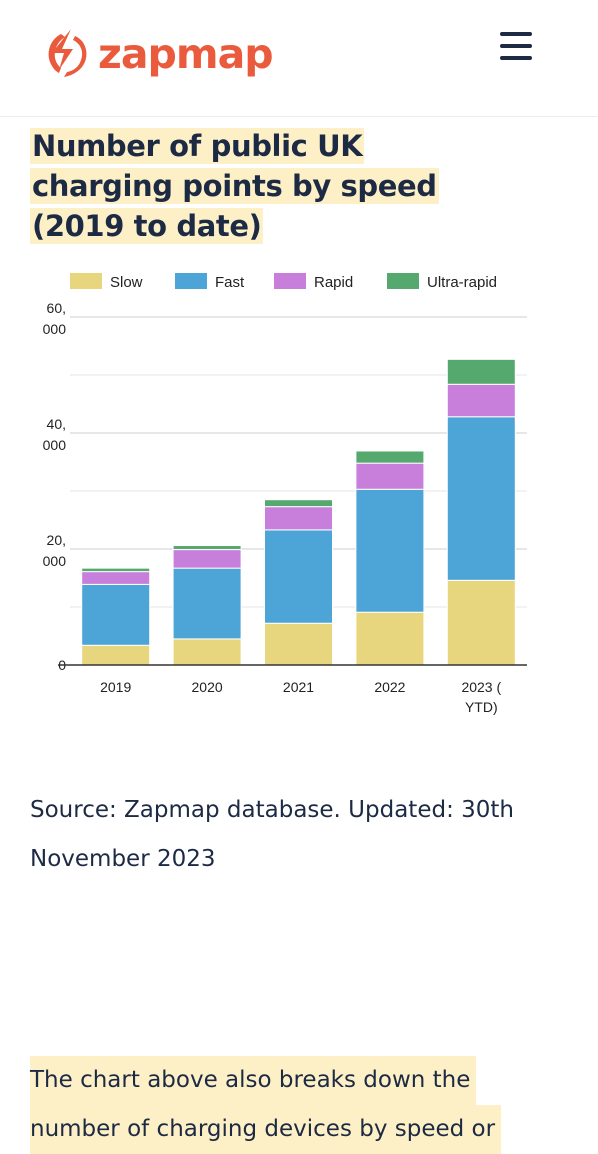 This screenshot has height=1154, width=598. Describe the element at coordinates (207, 687) in the screenshot. I see `x-tick-label: 2020` at that location.